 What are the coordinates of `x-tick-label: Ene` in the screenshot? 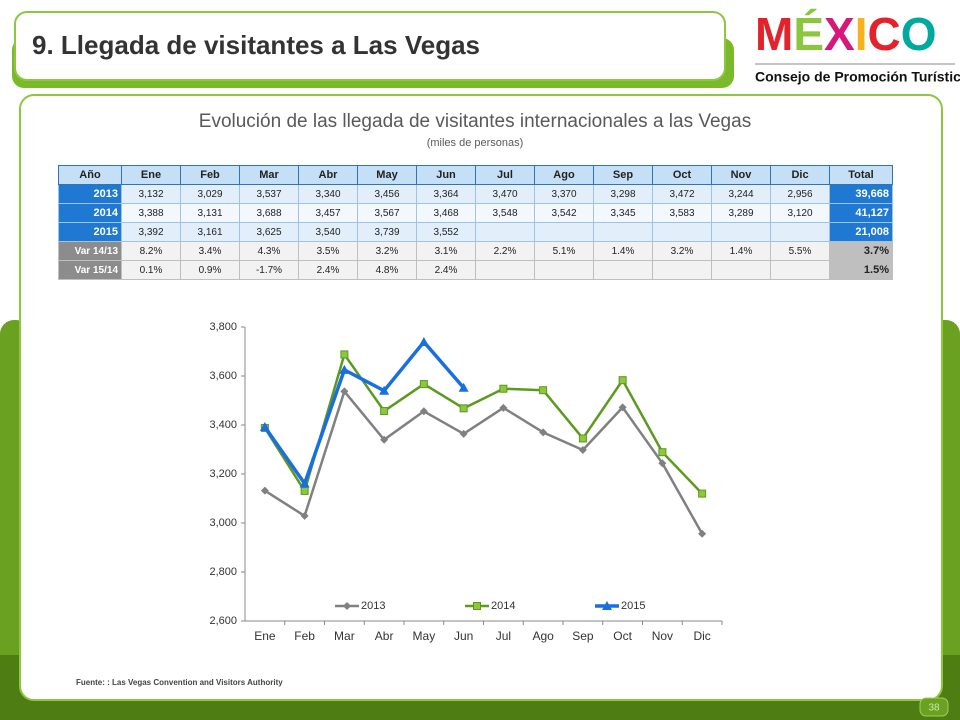 It's located at (265, 636).